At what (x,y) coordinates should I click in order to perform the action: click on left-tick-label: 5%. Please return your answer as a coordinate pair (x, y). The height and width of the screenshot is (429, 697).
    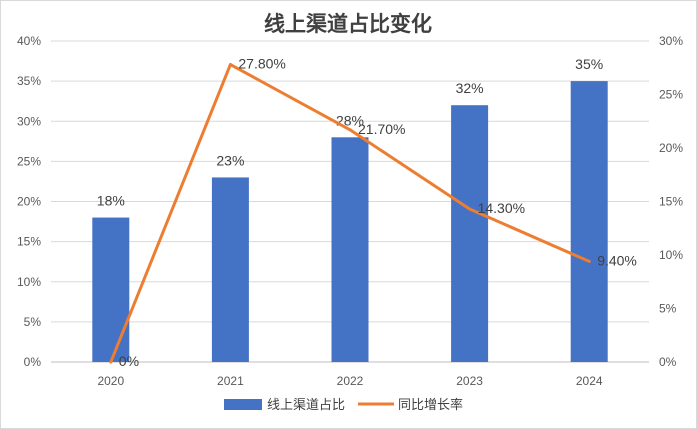
    Looking at the image, I should click on (33, 322).